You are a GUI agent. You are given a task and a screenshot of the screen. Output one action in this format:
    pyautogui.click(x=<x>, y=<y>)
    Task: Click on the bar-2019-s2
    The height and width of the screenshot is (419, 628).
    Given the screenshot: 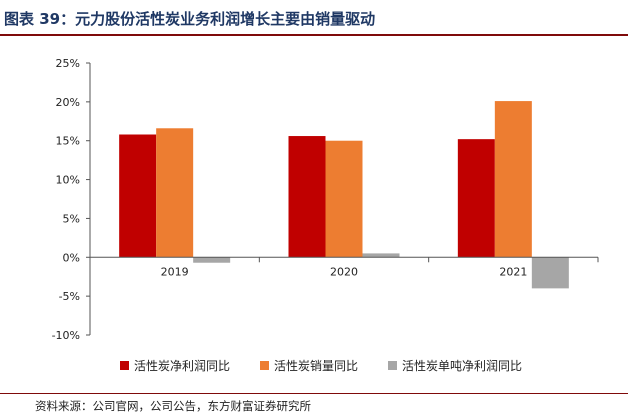 What is the action you would take?
    pyautogui.click(x=212, y=260)
    